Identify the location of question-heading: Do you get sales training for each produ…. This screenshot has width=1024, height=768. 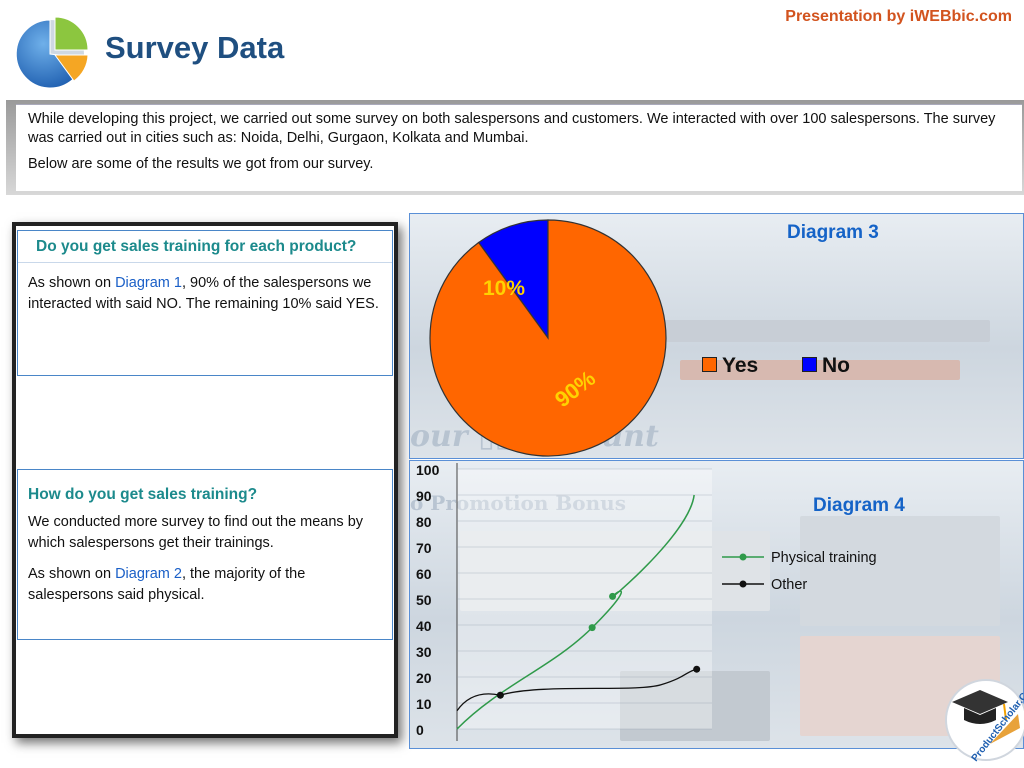
(205, 247).